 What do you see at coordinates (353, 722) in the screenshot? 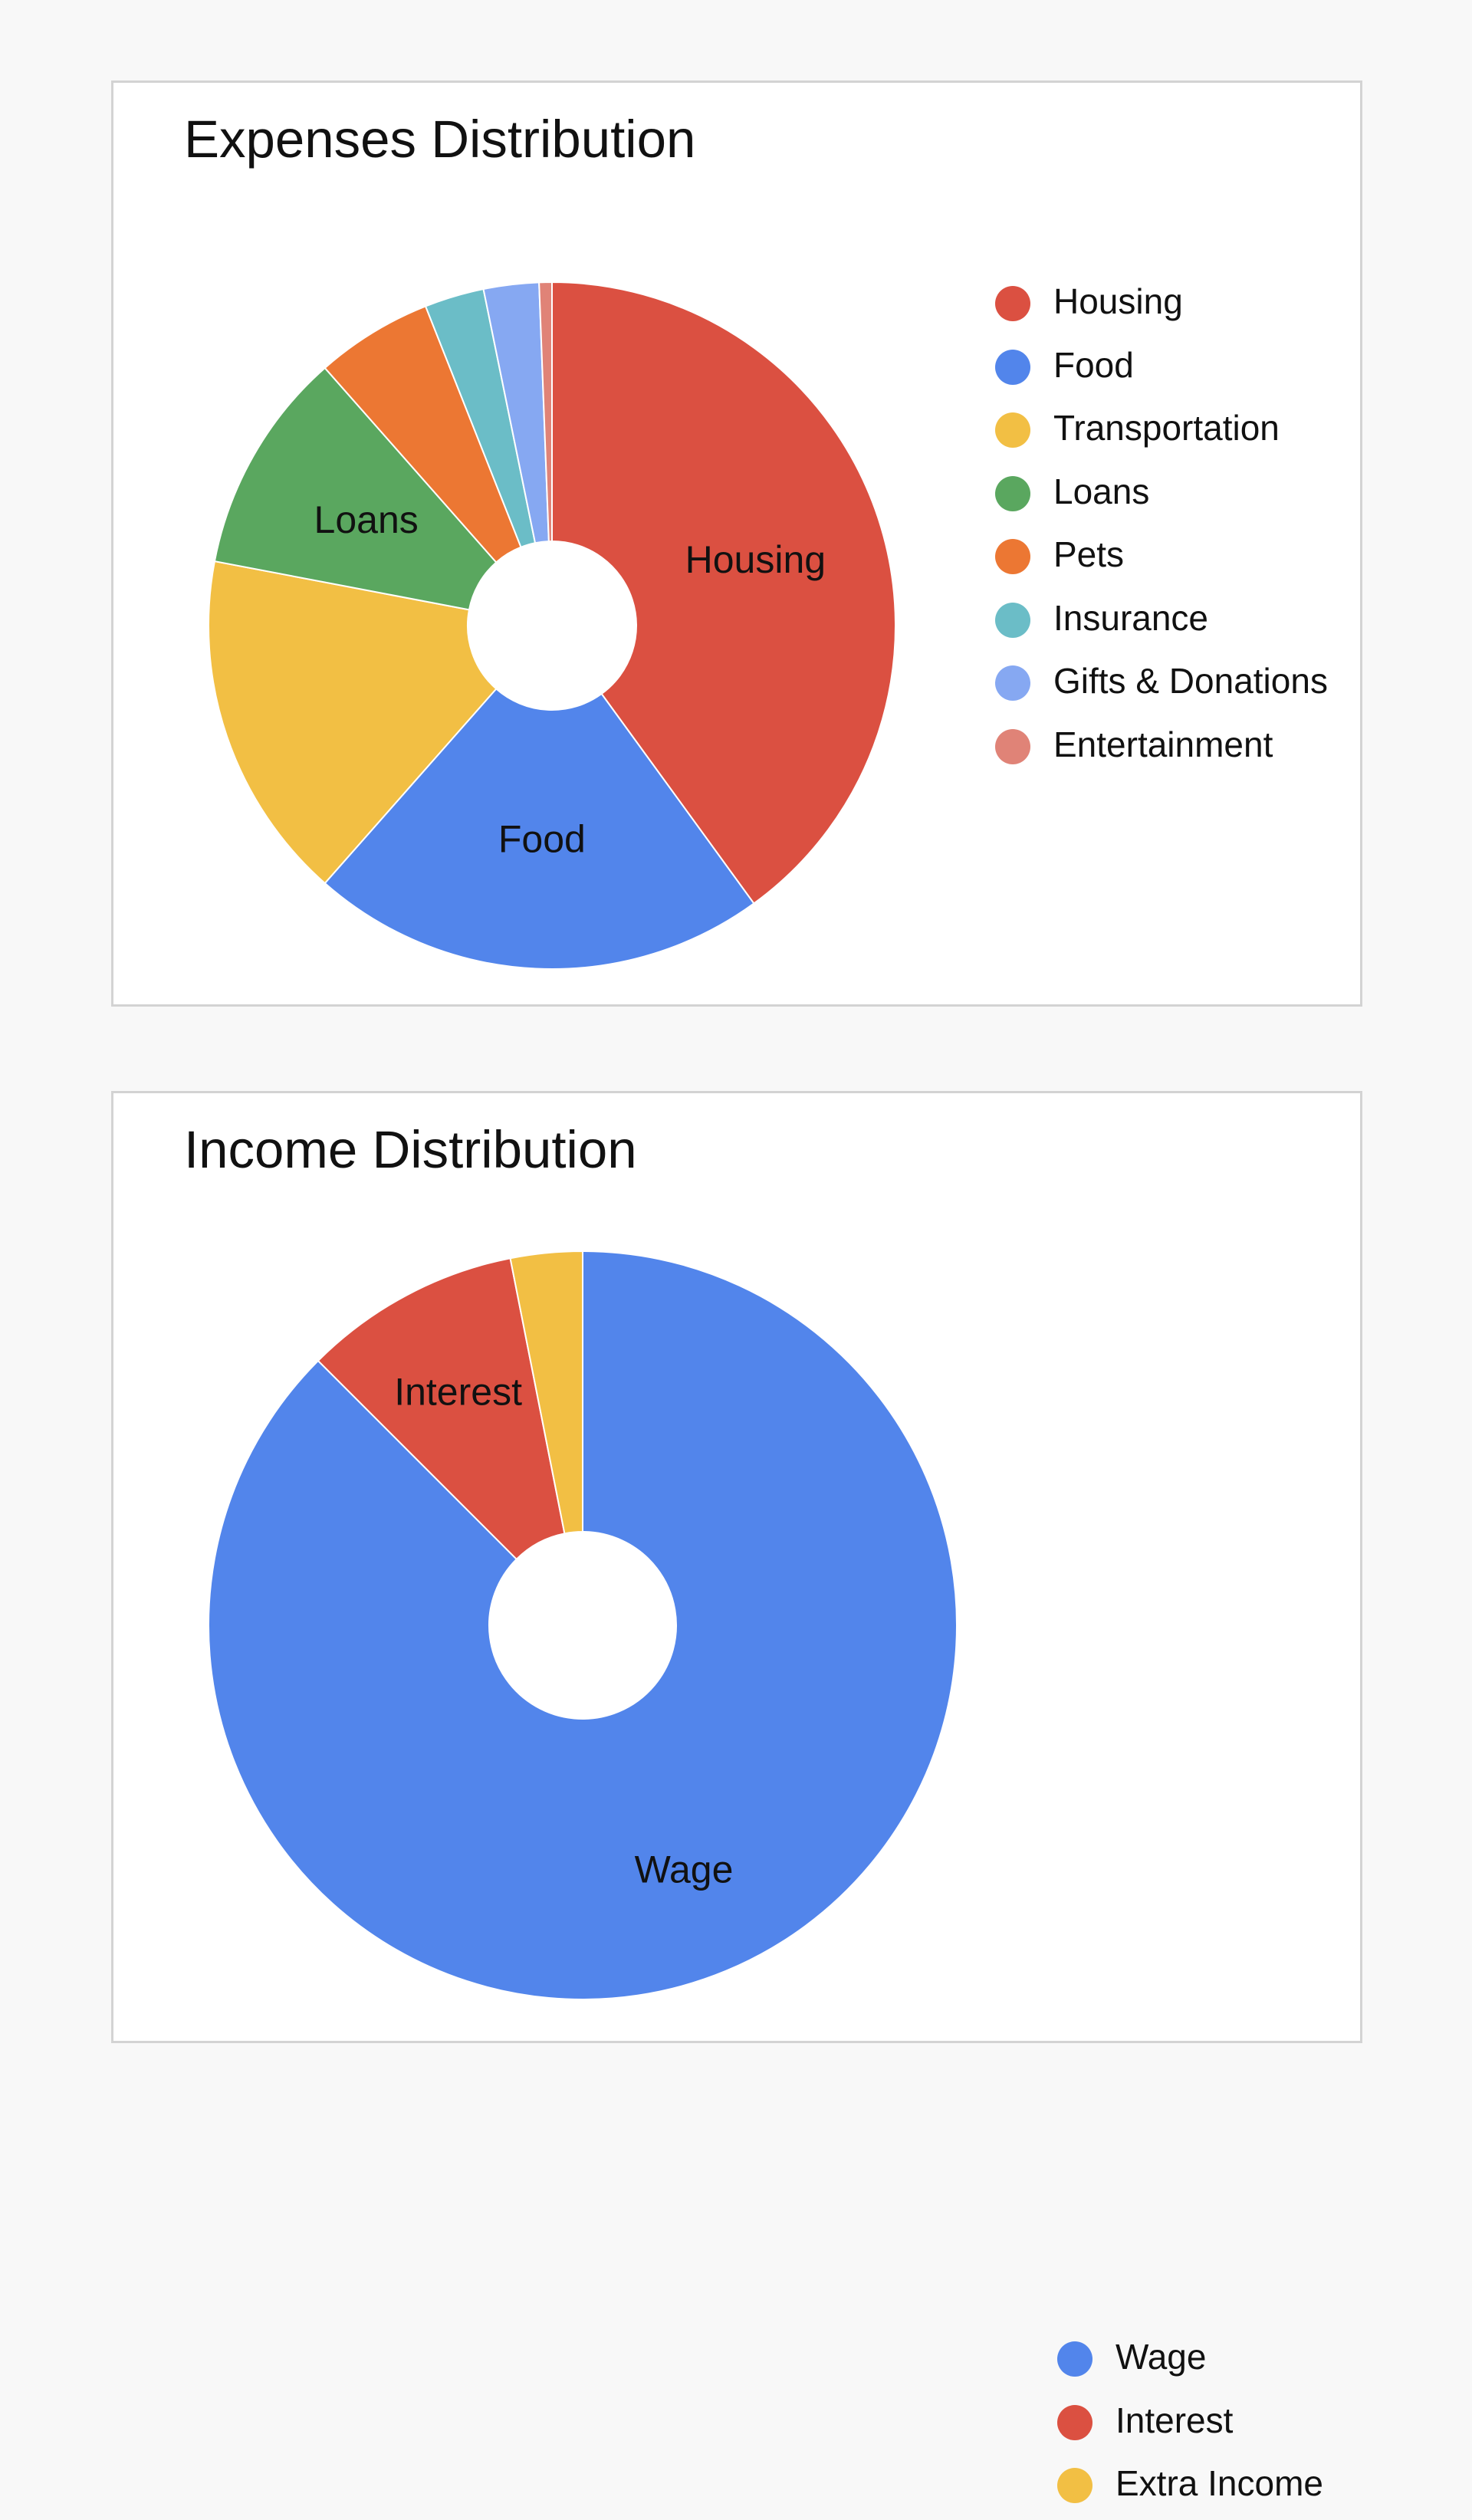
I see `pie-slice-transportation` at bounding box center [353, 722].